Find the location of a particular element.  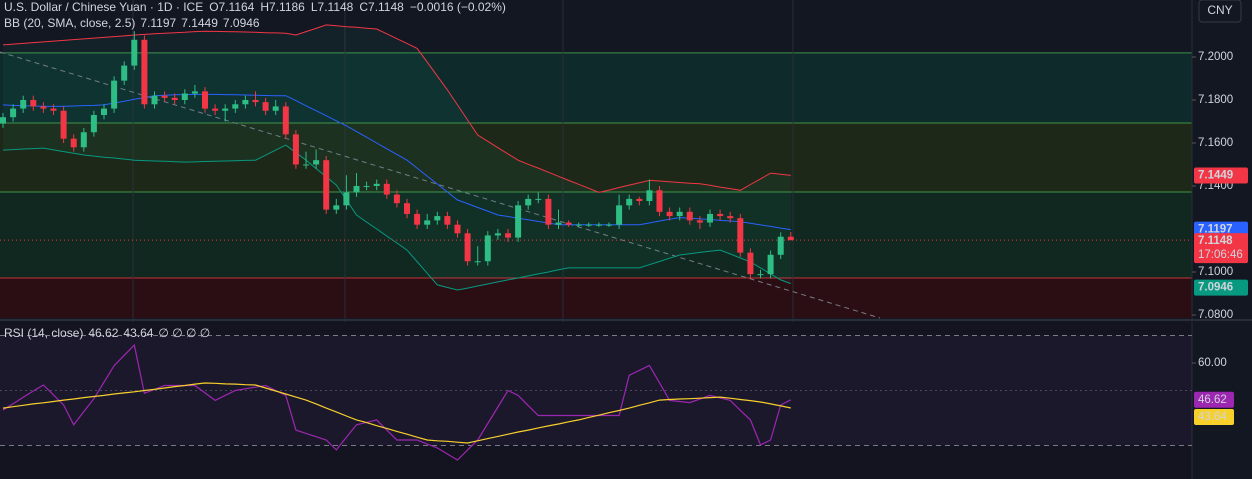

rsi-tag-label: 43.64 is located at coordinates (1212, 417).